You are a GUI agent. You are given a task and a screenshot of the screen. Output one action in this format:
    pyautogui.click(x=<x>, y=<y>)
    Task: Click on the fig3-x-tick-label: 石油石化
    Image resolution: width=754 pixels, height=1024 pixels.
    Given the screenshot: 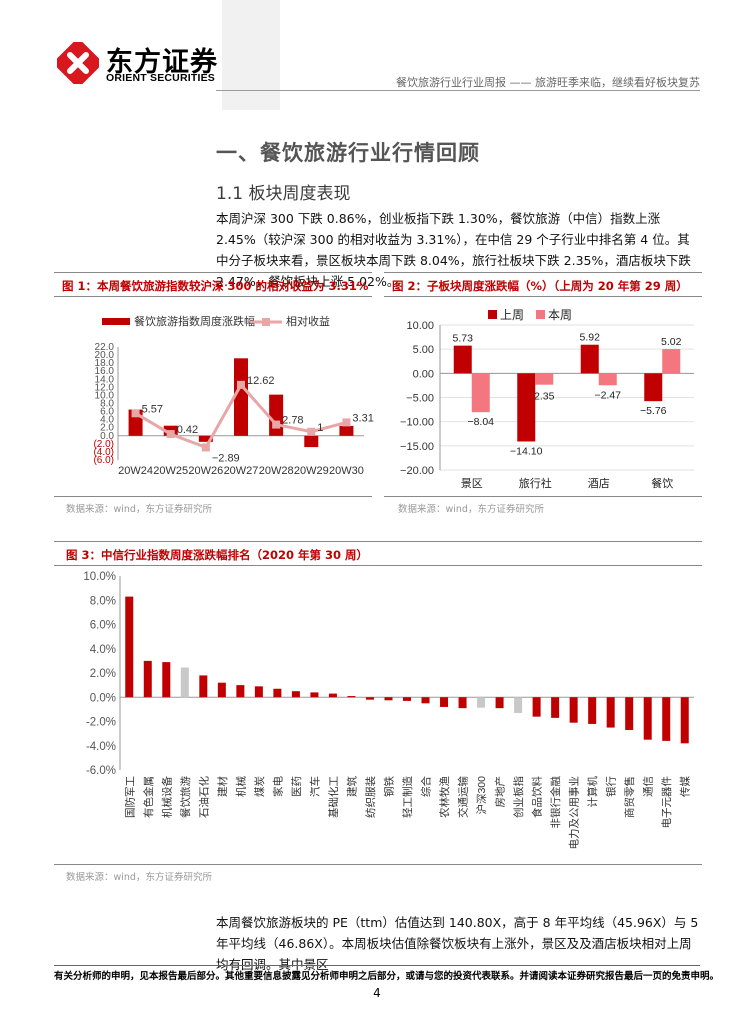 What is the action you would take?
    pyautogui.click(x=203, y=797)
    